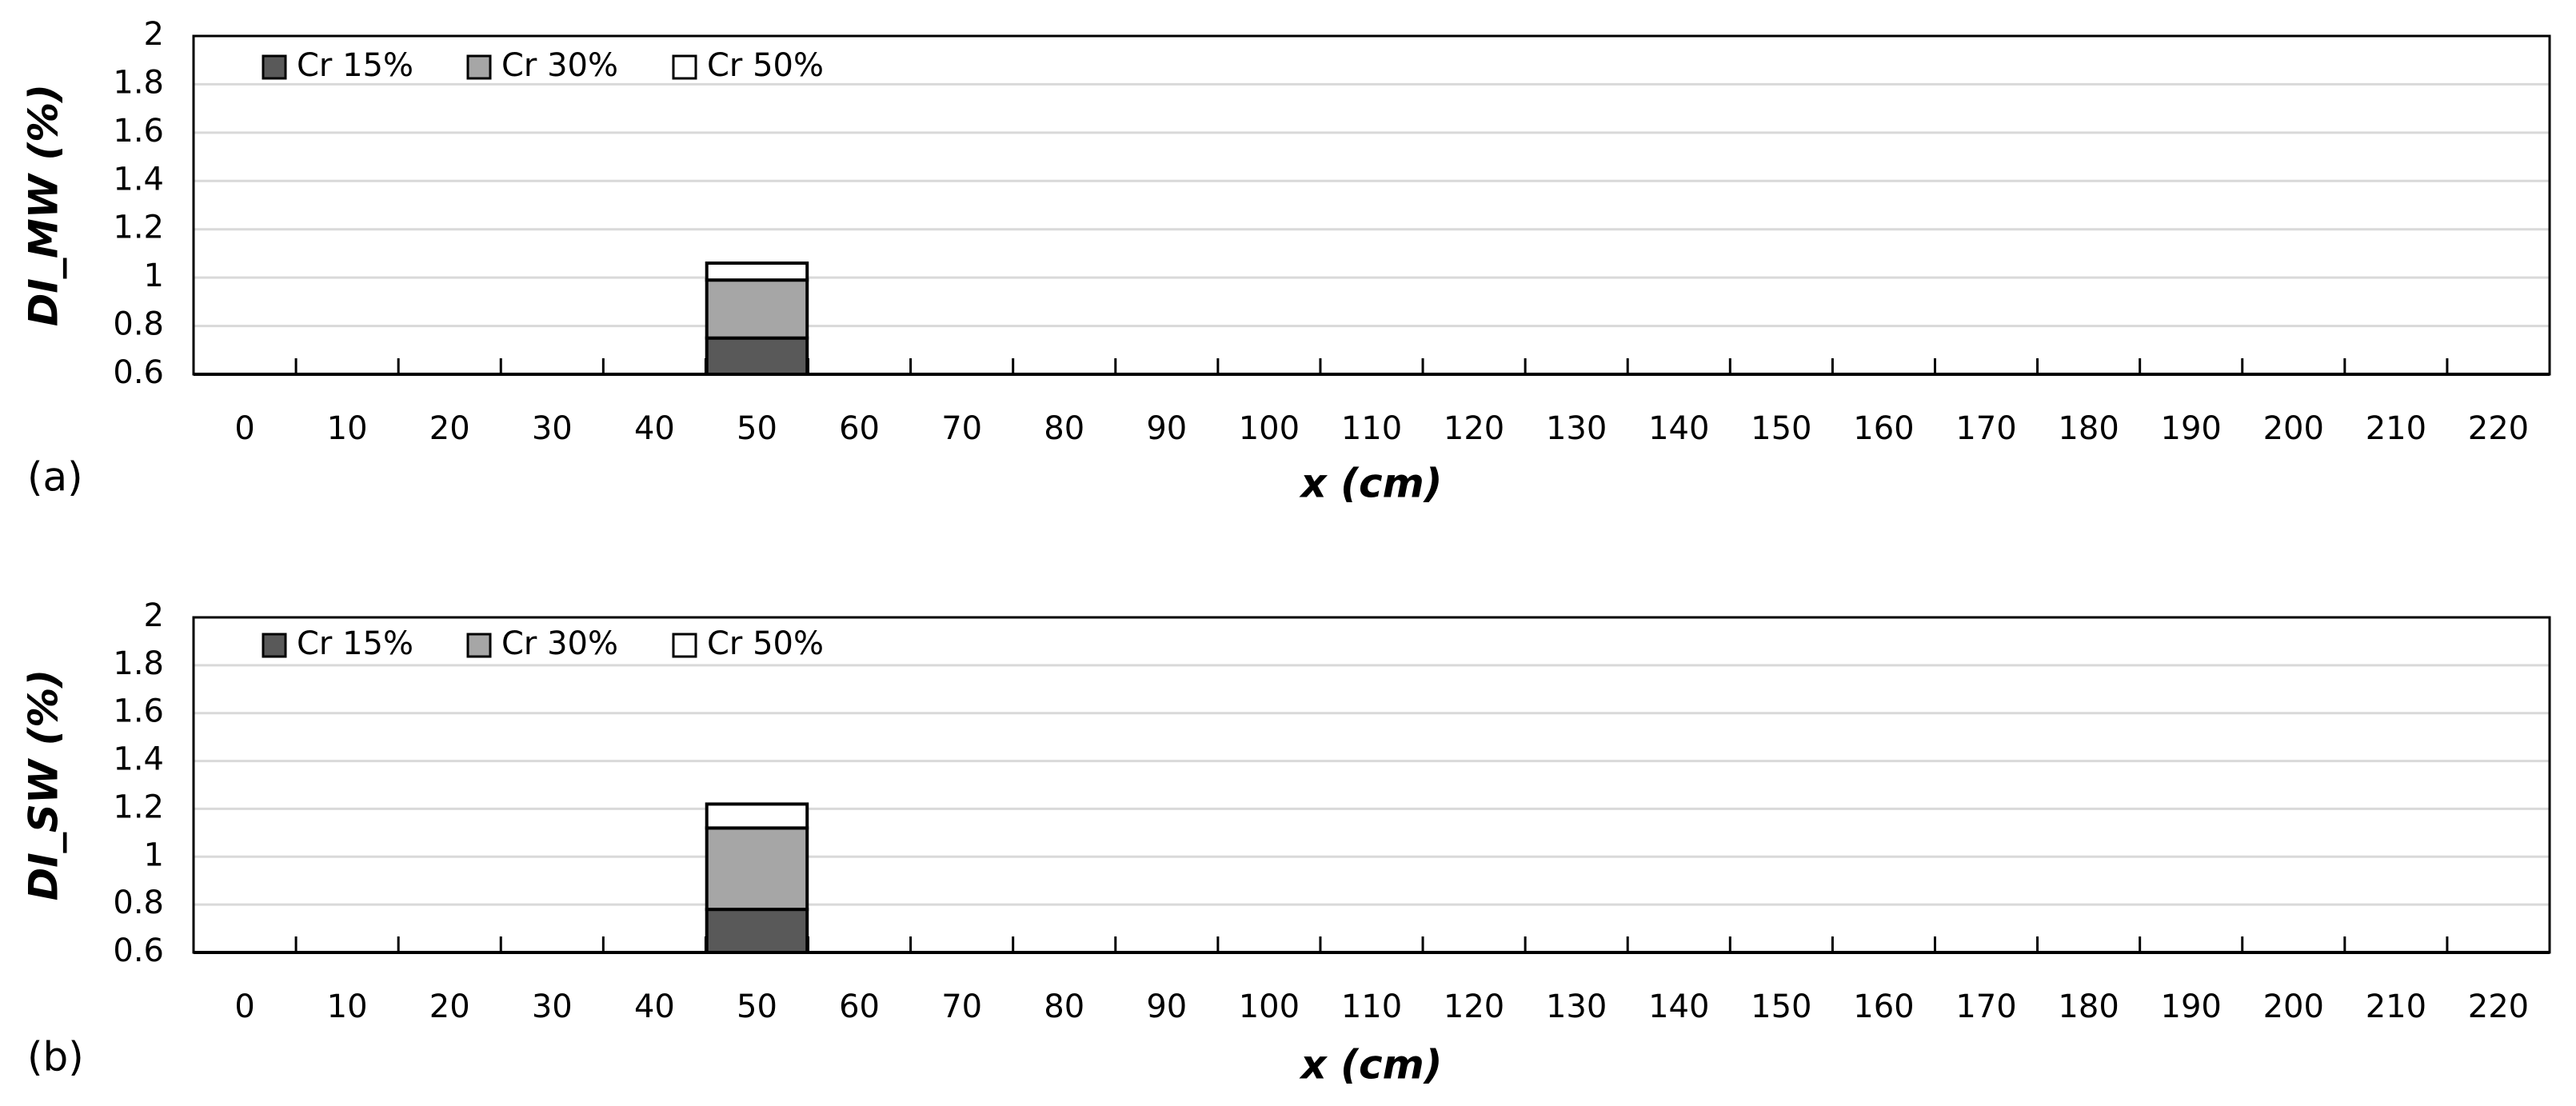 This screenshot has height=1106, width=2576. What do you see at coordinates (44, 784) in the screenshot?
I see `y-axis-label: DI_SW (%)` at bounding box center [44, 784].